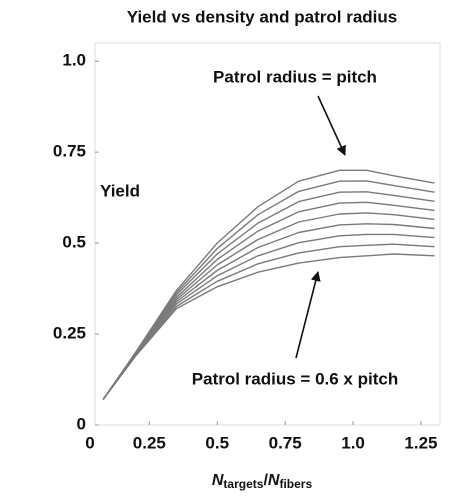 The width and height of the screenshot is (449, 496). What do you see at coordinates (295, 76) in the screenshot?
I see `annotation: Patrol radius = pitch` at bounding box center [295, 76].